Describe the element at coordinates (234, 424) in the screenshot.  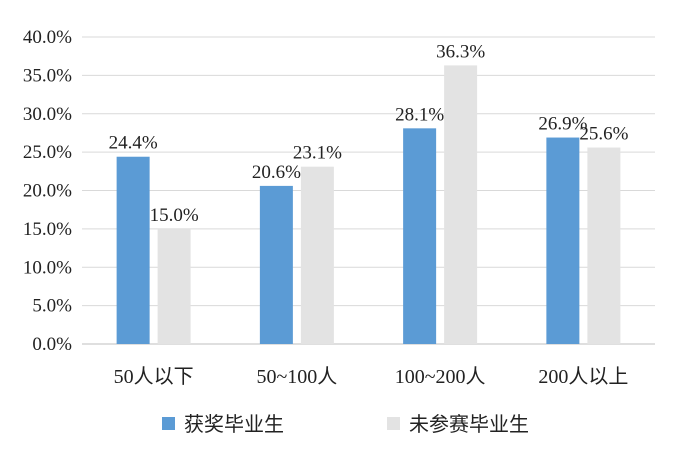
I see `legend-label-1: 获奖毕业生` at that location.